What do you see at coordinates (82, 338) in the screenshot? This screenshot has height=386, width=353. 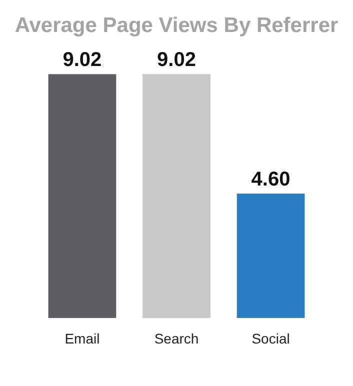 I see `x-tick-label: Email` at bounding box center [82, 338].